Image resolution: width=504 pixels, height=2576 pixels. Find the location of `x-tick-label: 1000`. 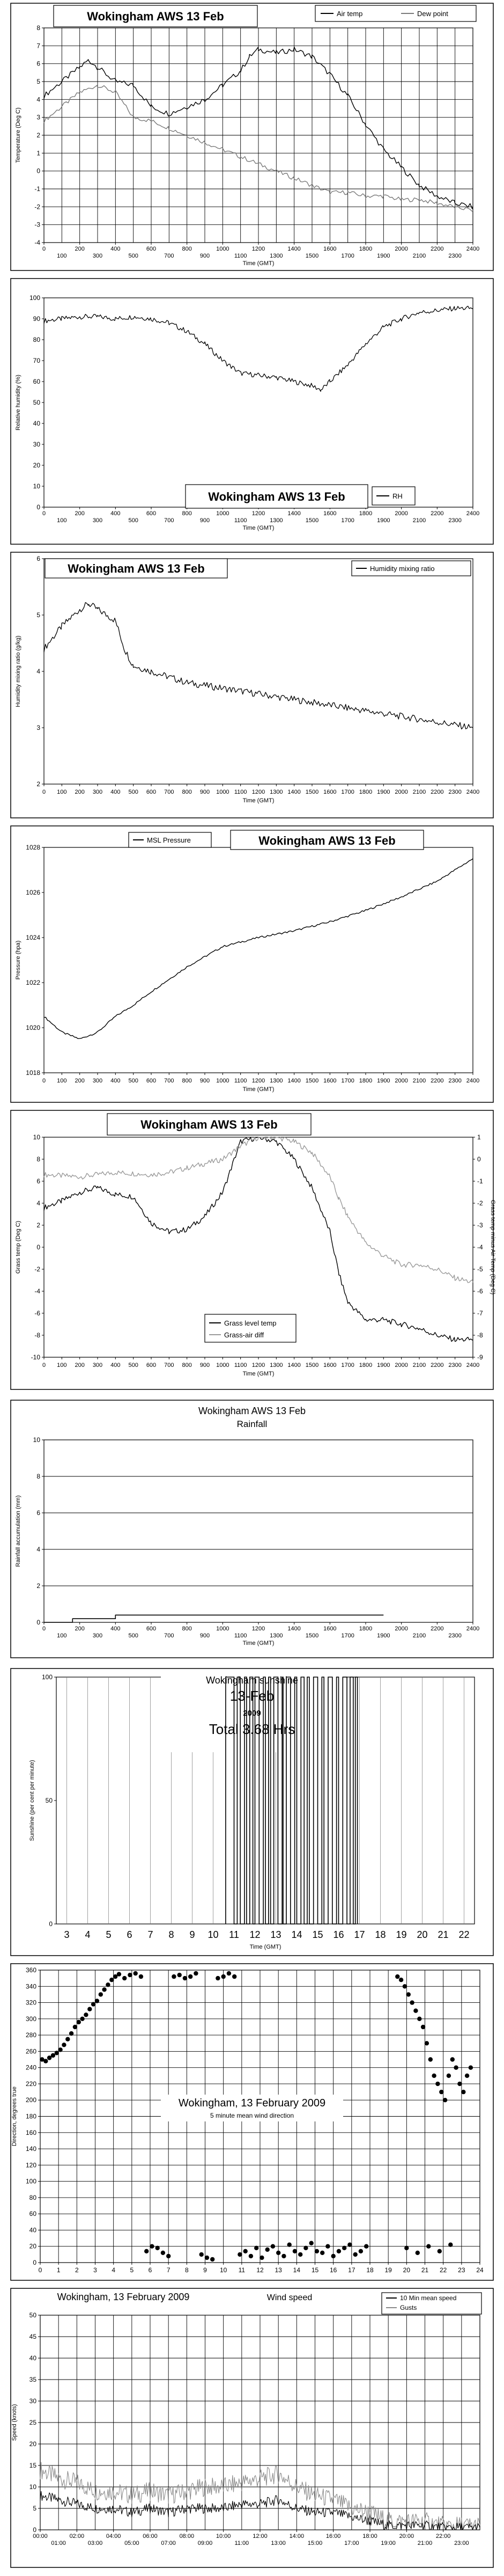

x-tick-label: 1000 is located at coordinates (222, 1629).